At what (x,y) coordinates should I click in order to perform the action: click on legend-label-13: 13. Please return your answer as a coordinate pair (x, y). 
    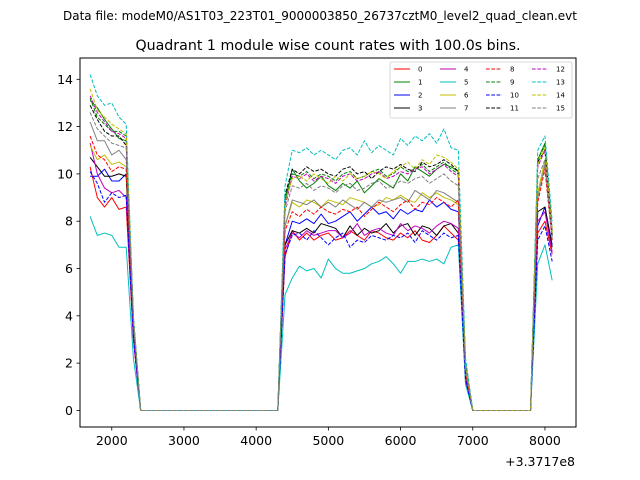
    Looking at the image, I should click on (560, 83).